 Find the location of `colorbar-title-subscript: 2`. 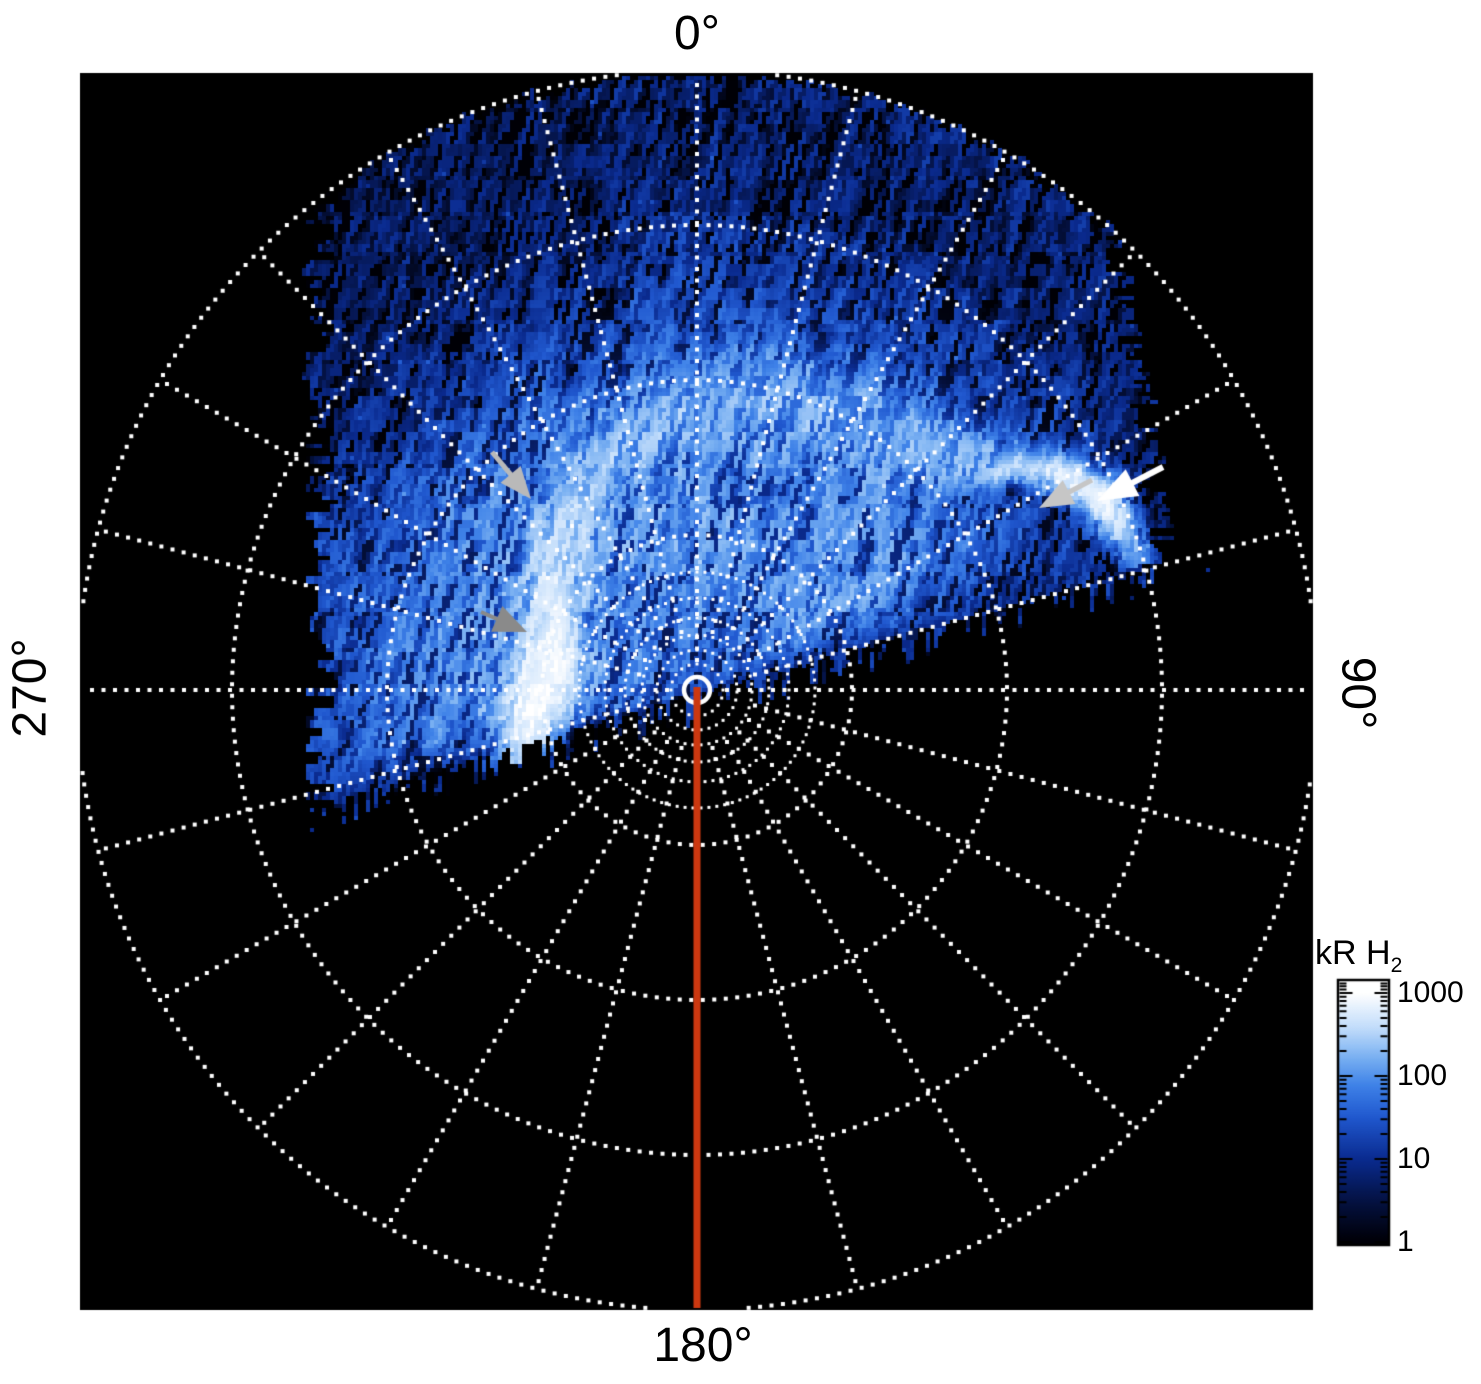

colorbar-title-subscript: 2 is located at coordinates (1396, 965).